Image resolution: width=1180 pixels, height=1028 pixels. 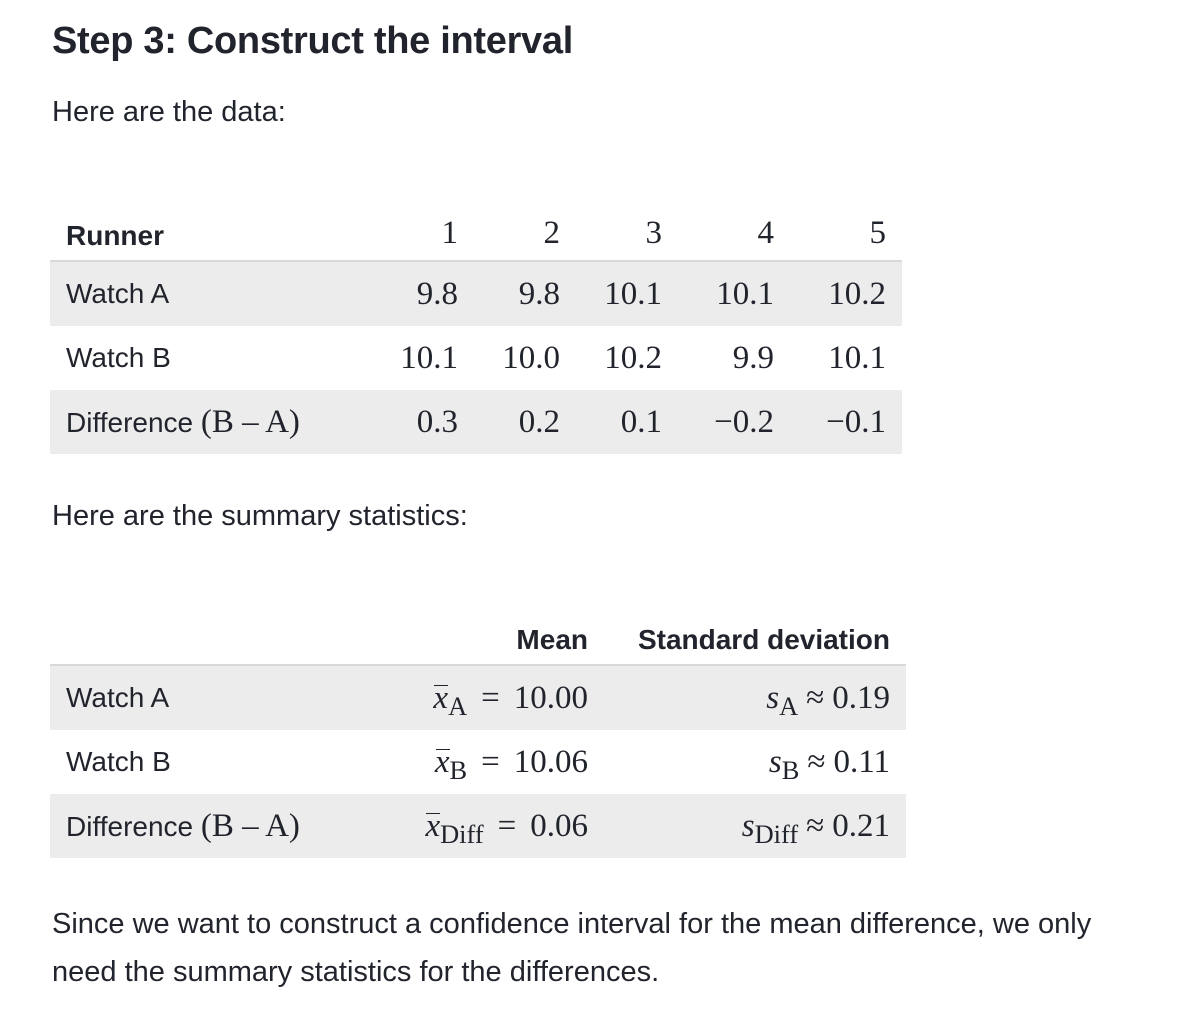 I want to click on sd-value: 0.21, so click(x=861, y=825).